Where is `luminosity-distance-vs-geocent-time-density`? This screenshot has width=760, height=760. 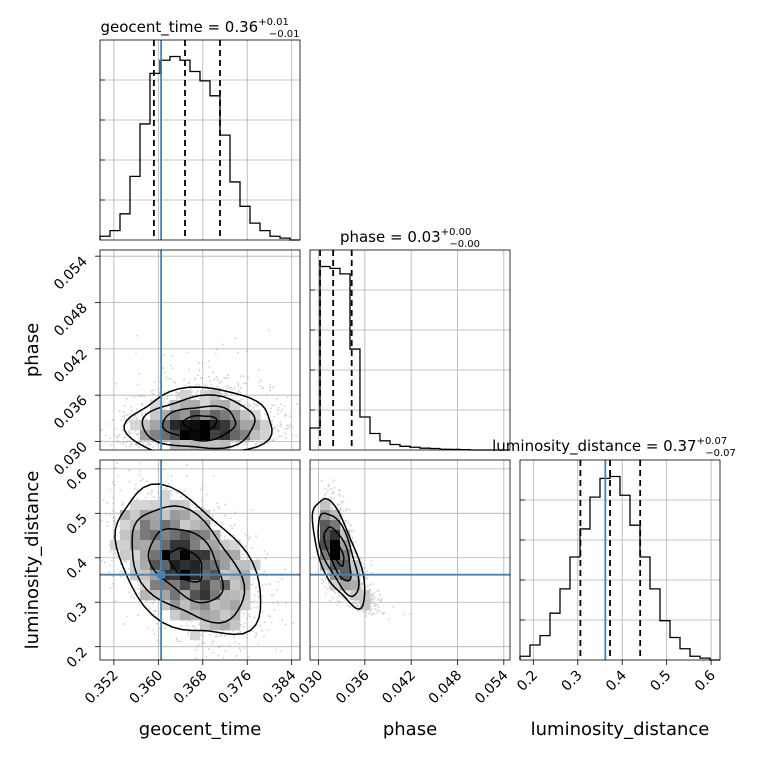 luminosity-distance-vs-geocent-time-density is located at coordinates (185, 565).